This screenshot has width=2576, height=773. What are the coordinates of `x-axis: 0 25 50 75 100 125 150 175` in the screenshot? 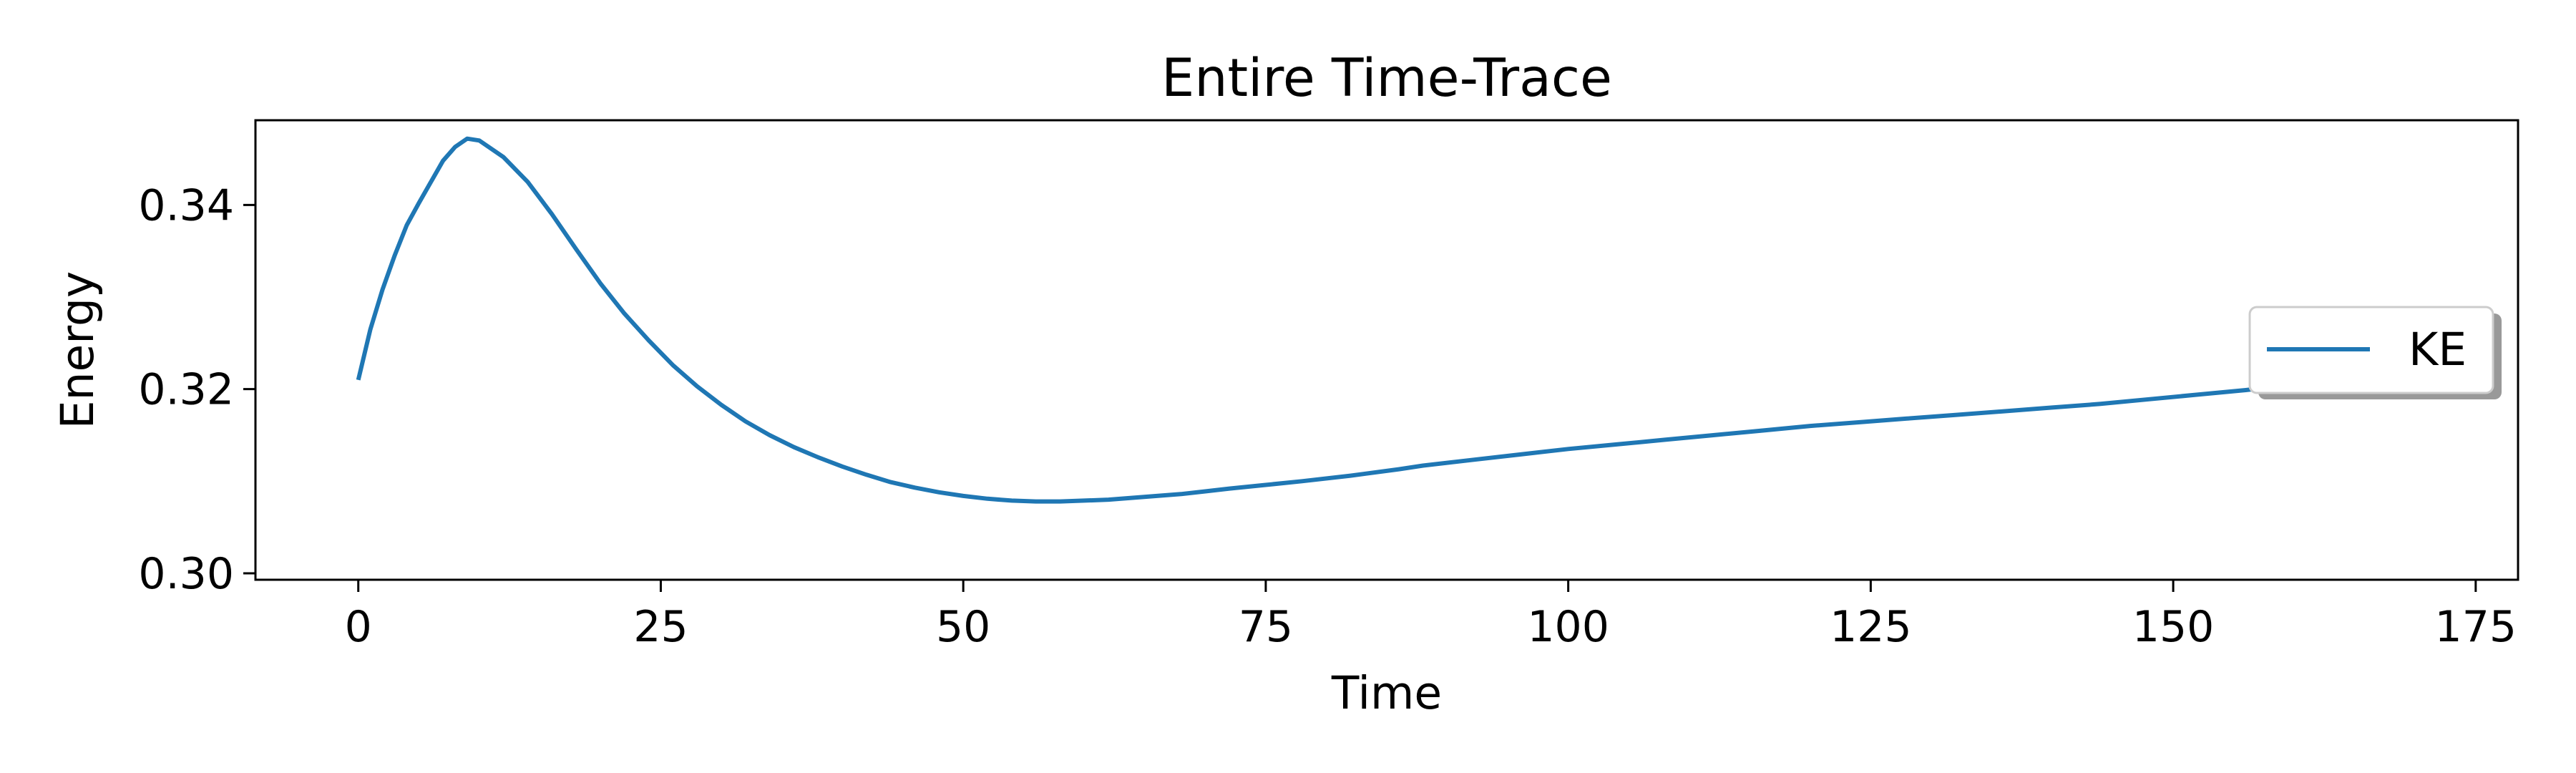 It's located at (1431, 616).